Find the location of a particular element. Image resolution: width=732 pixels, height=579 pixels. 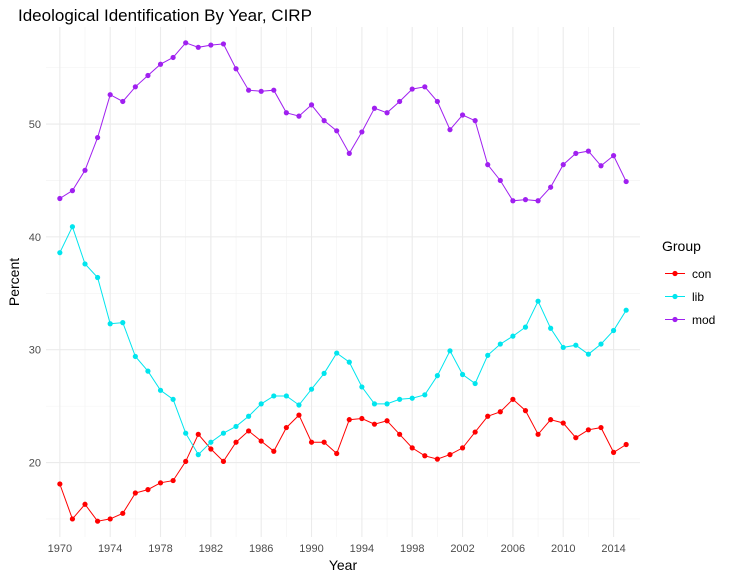

y-tick-label: 50 is located at coordinates (35, 125).